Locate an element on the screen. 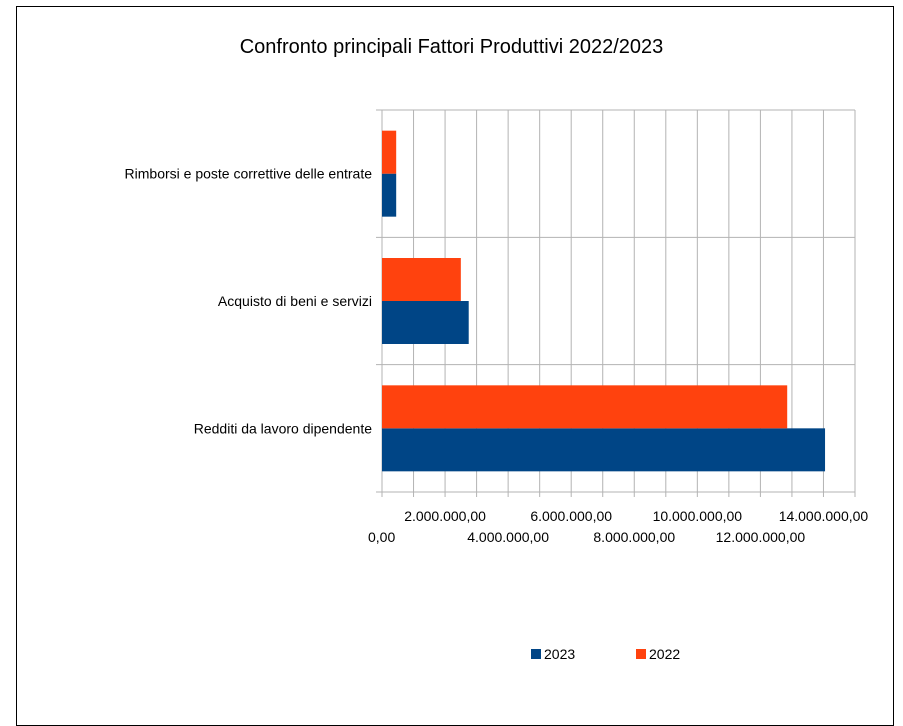 The image size is (903, 726). legend: 2023 2022 is located at coordinates (605, 654).